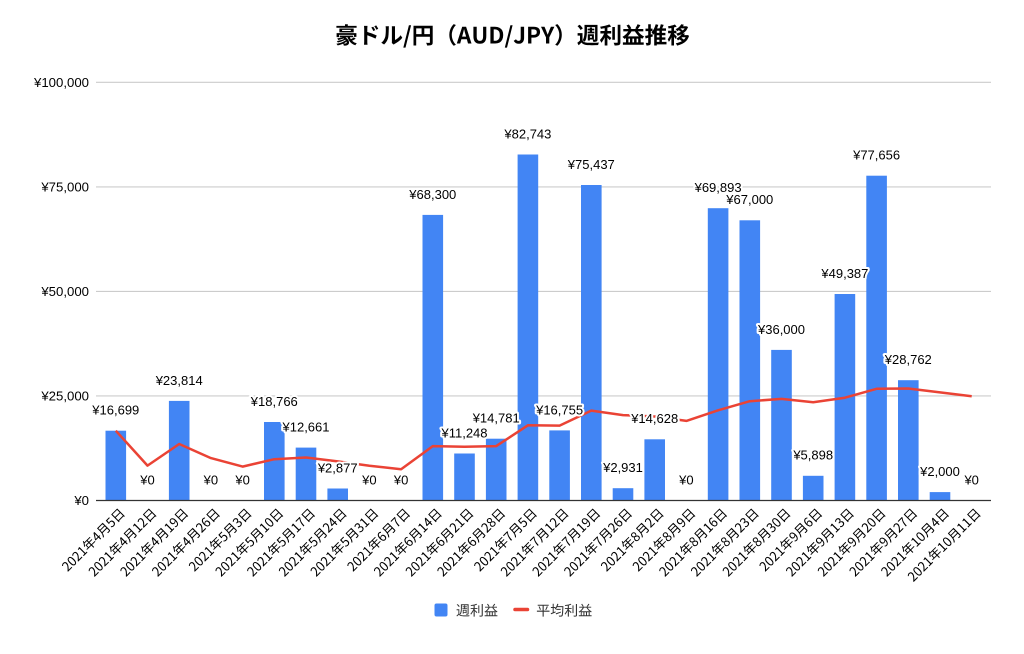  What do you see at coordinates (876, 155) in the screenshot?
I see `svg-text: ¥77,656` at bounding box center [876, 155].